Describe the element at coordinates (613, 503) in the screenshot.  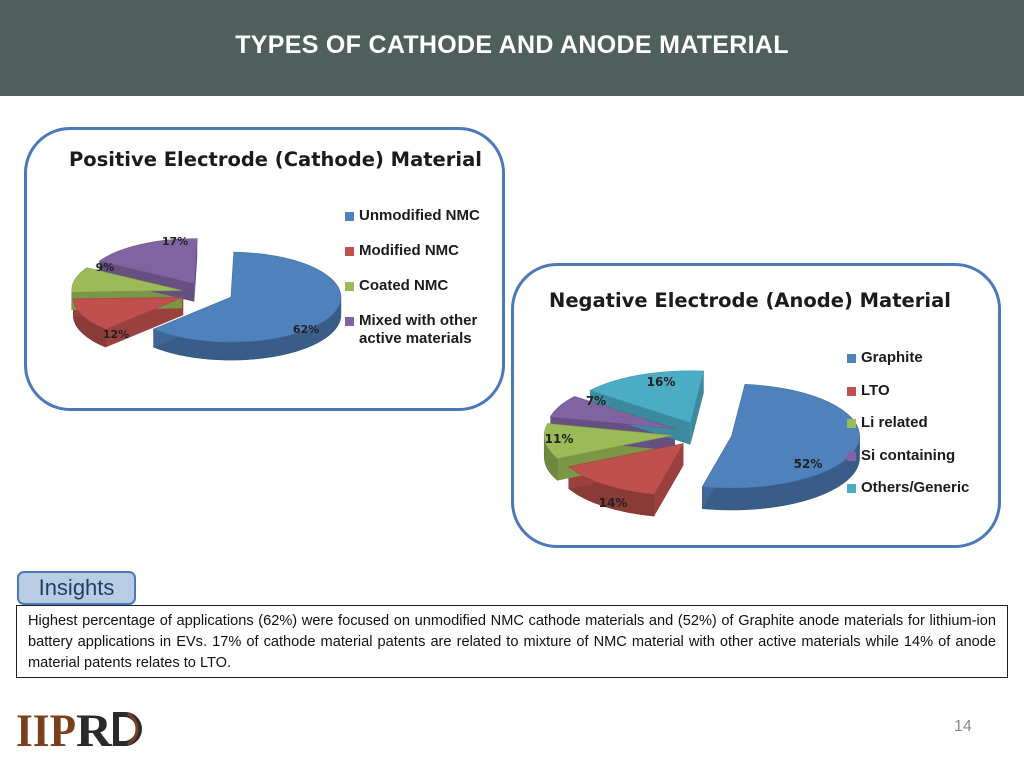
I see `pie-data-label: 14%` at that location.